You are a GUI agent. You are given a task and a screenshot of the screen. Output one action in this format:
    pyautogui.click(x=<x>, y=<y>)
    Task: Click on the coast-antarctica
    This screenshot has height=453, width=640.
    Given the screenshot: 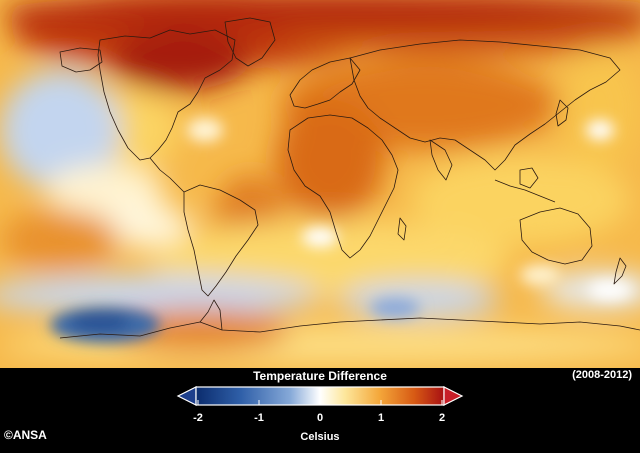 What is the action you would take?
    pyautogui.click(x=349, y=328)
    